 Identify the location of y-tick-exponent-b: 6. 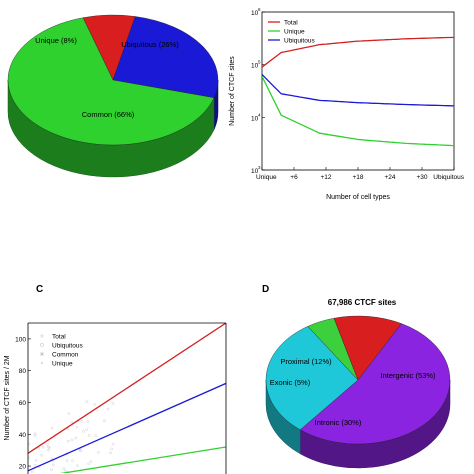
(259, 9).